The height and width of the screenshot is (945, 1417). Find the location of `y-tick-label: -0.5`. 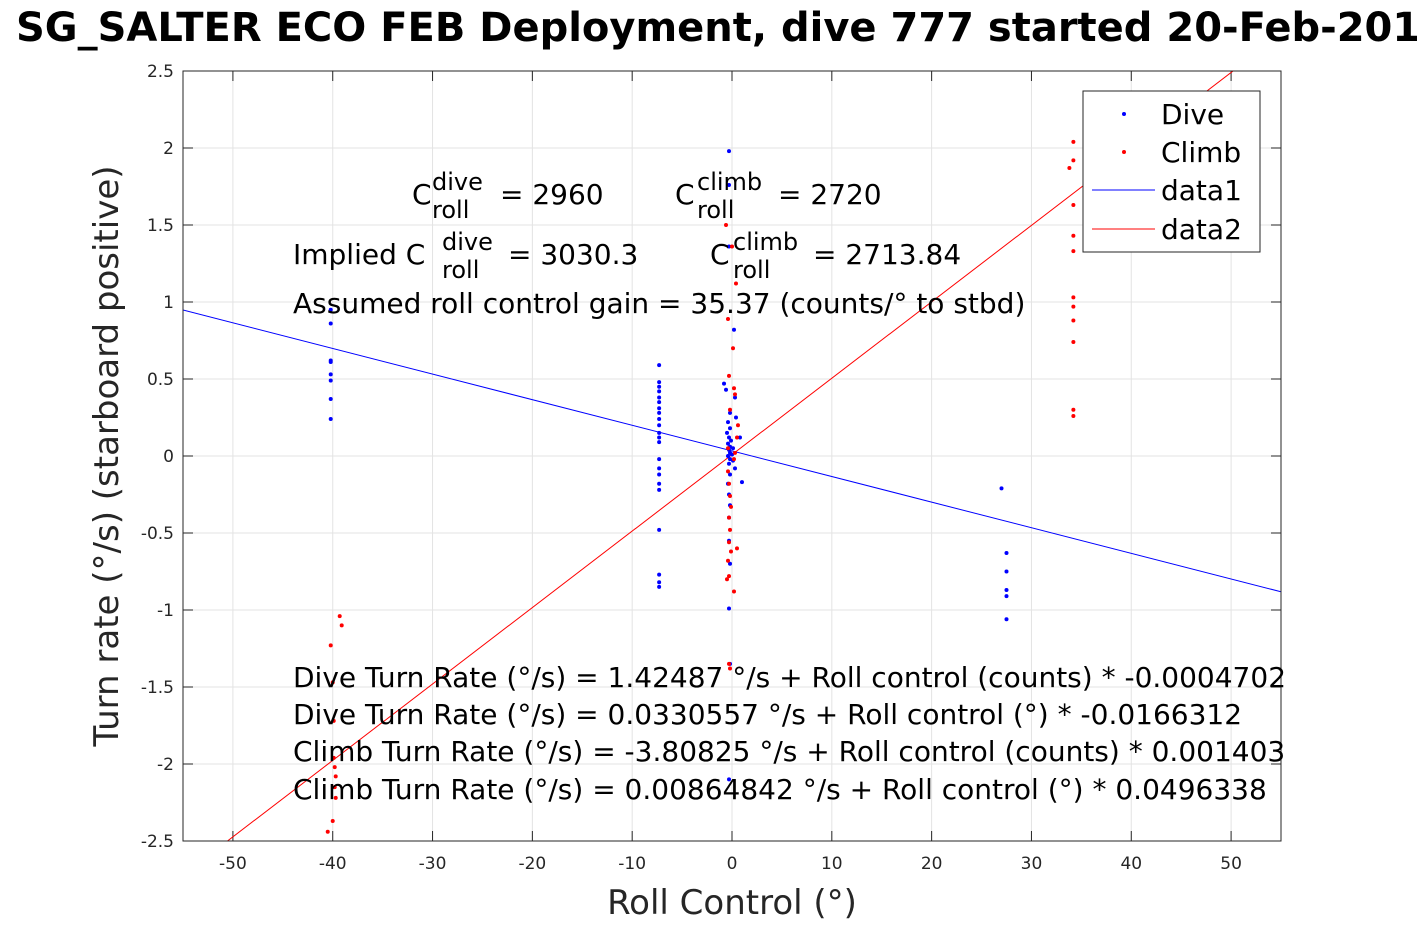

y-tick-label: -0.5 is located at coordinates (157, 534).